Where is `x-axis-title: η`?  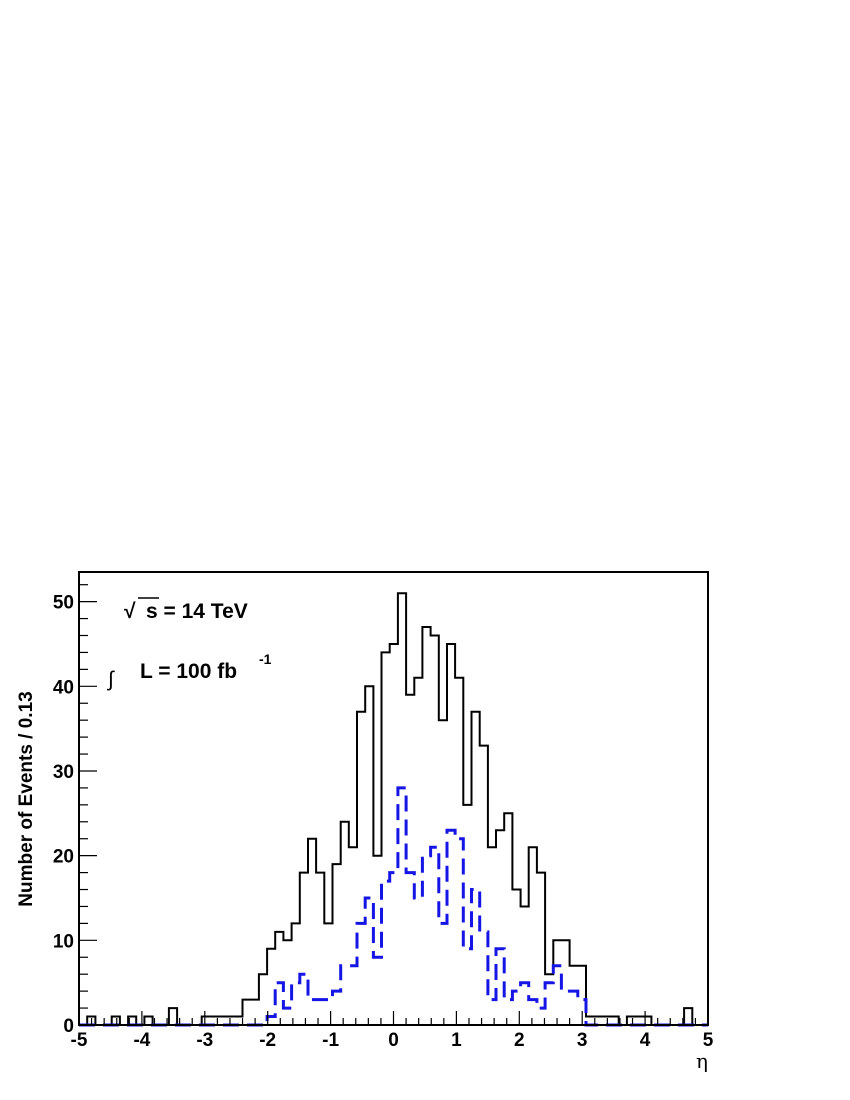
x-axis-title: η is located at coordinates (702, 1061).